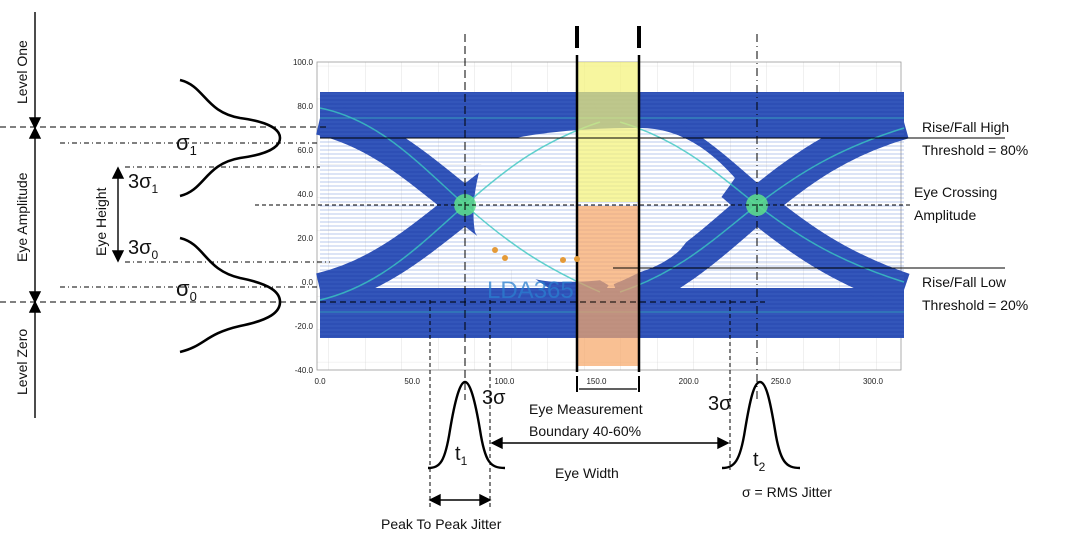 The width and height of the screenshot is (1084, 546). Describe the element at coordinates (305, 150) in the screenshot. I see `y-tick-label: 60.0` at that location.